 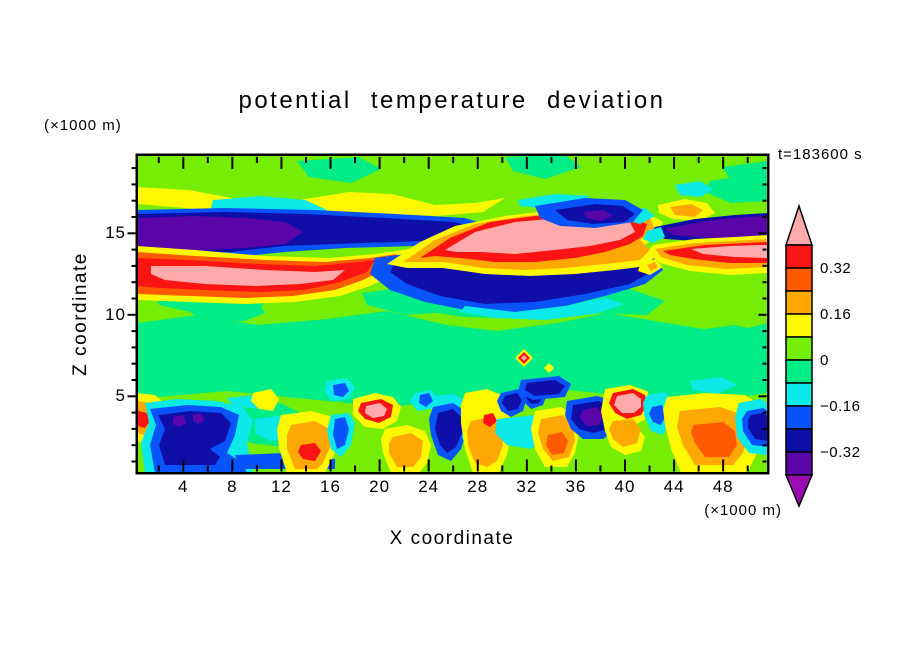 I want to click on colorbar-label-−0.32: −0.32, so click(x=840, y=452).